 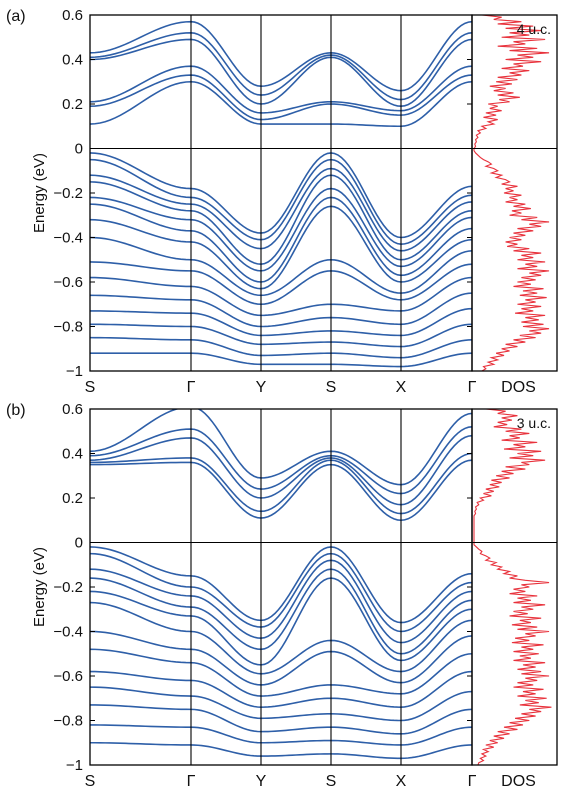 What do you see at coordinates (16, 16) in the screenshot?
I see `panel-label: (a)` at bounding box center [16, 16].